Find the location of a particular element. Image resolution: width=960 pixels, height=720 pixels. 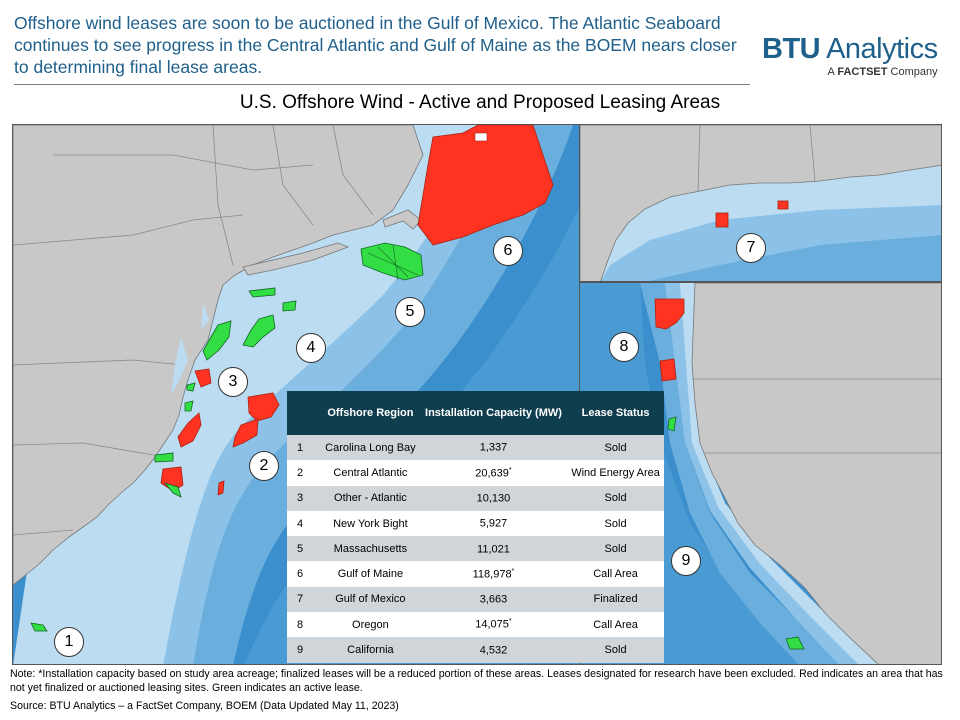

row-region: Carolina Long Bay is located at coordinates (370, 448).